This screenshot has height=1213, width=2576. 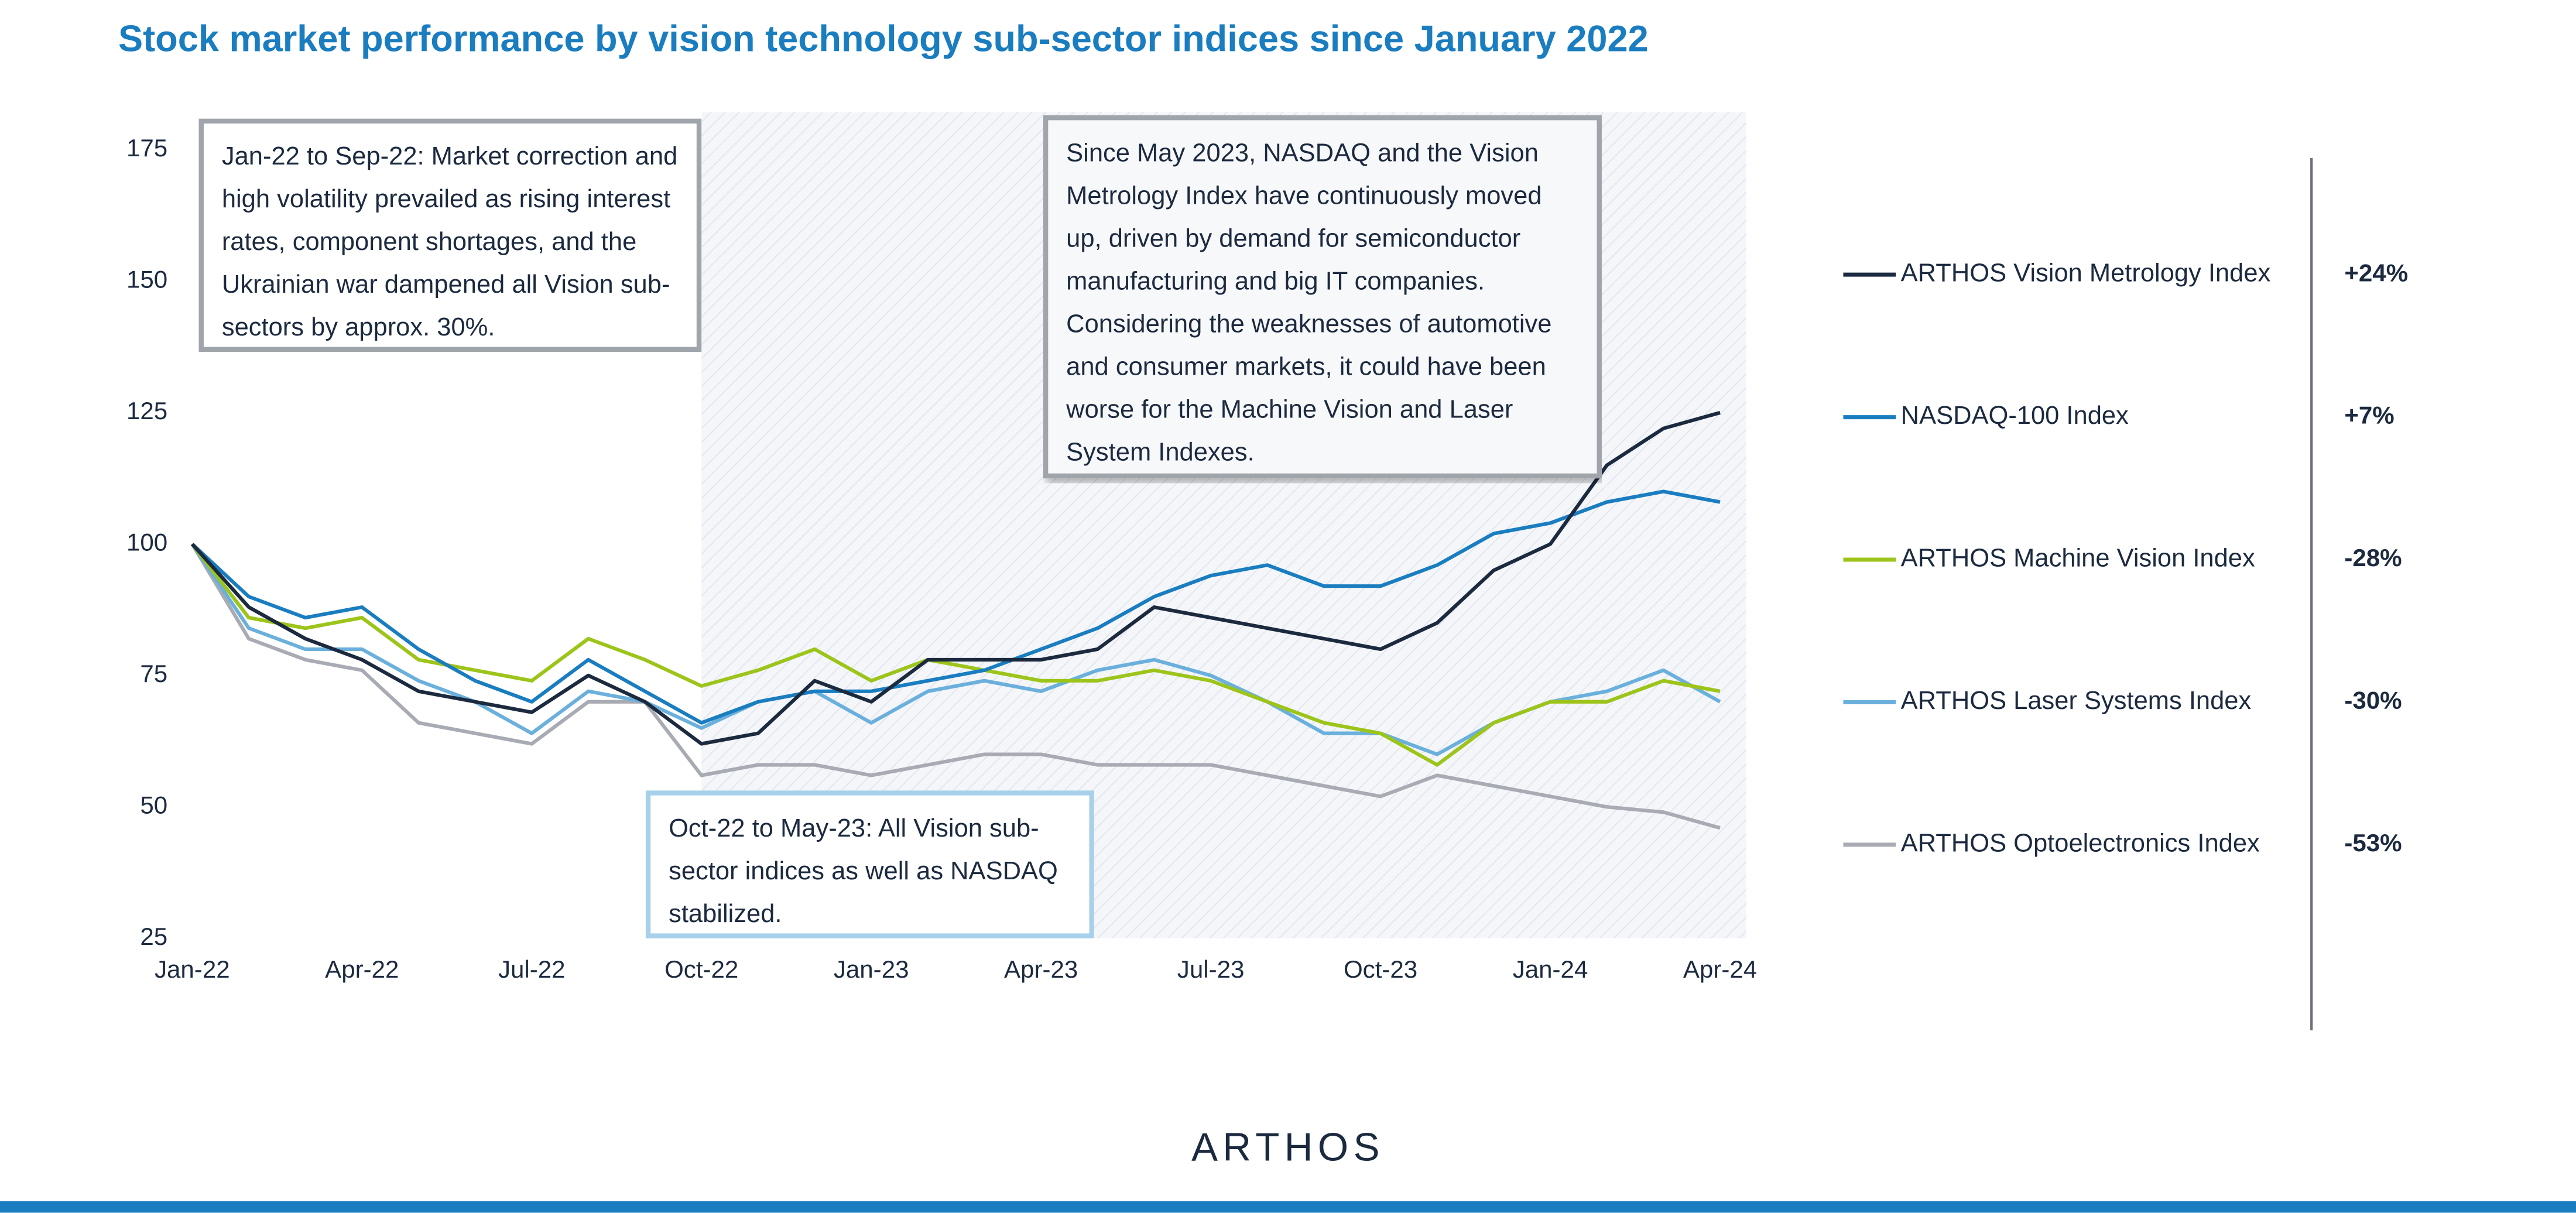 What do you see at coordinates (1288, 1148) in the screenshot?
I see `logo: ARTHOS` at bounding box center [1288, 1148].